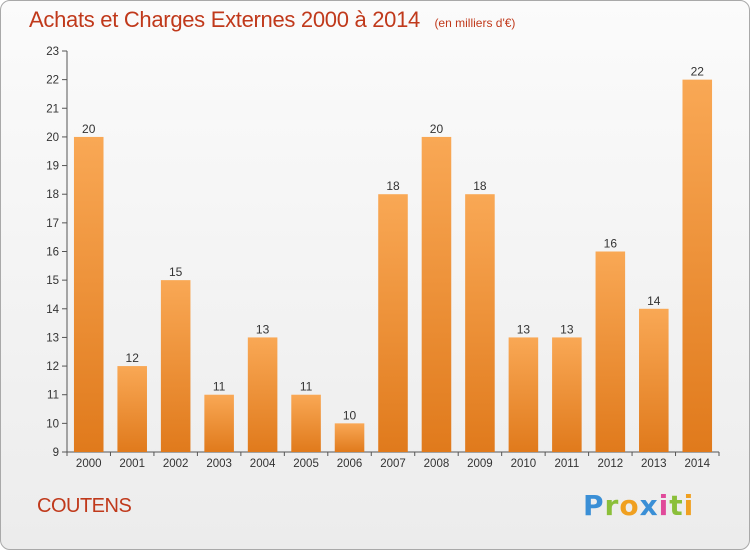  Describe the element at coordinates (393, 464) in the screenshot. I see `x-tick-label: 2007` at that location.